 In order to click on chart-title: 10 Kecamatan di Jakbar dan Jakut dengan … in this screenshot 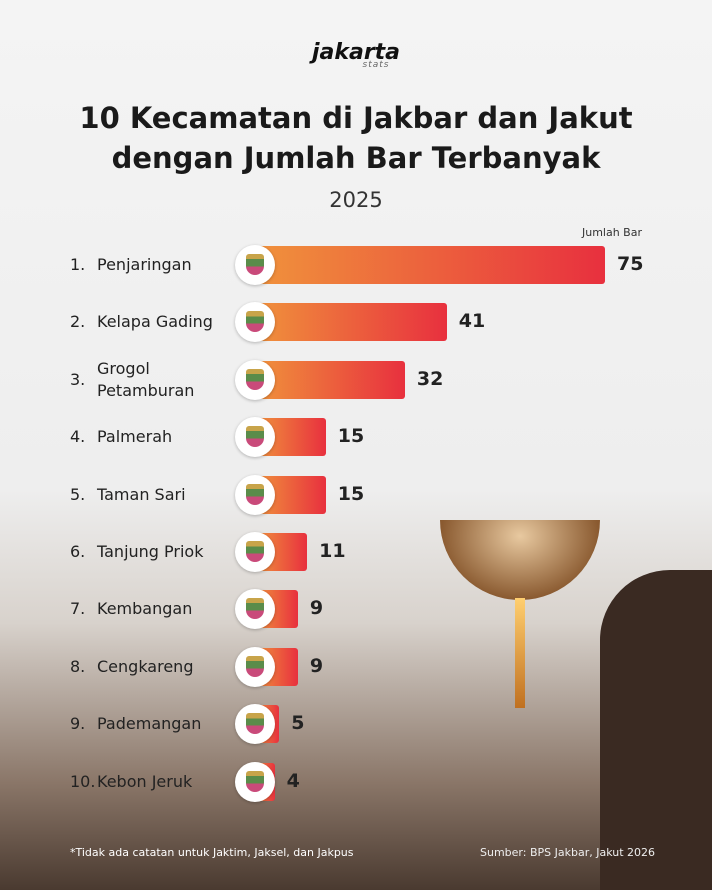, I will do `click(356, 138)`.